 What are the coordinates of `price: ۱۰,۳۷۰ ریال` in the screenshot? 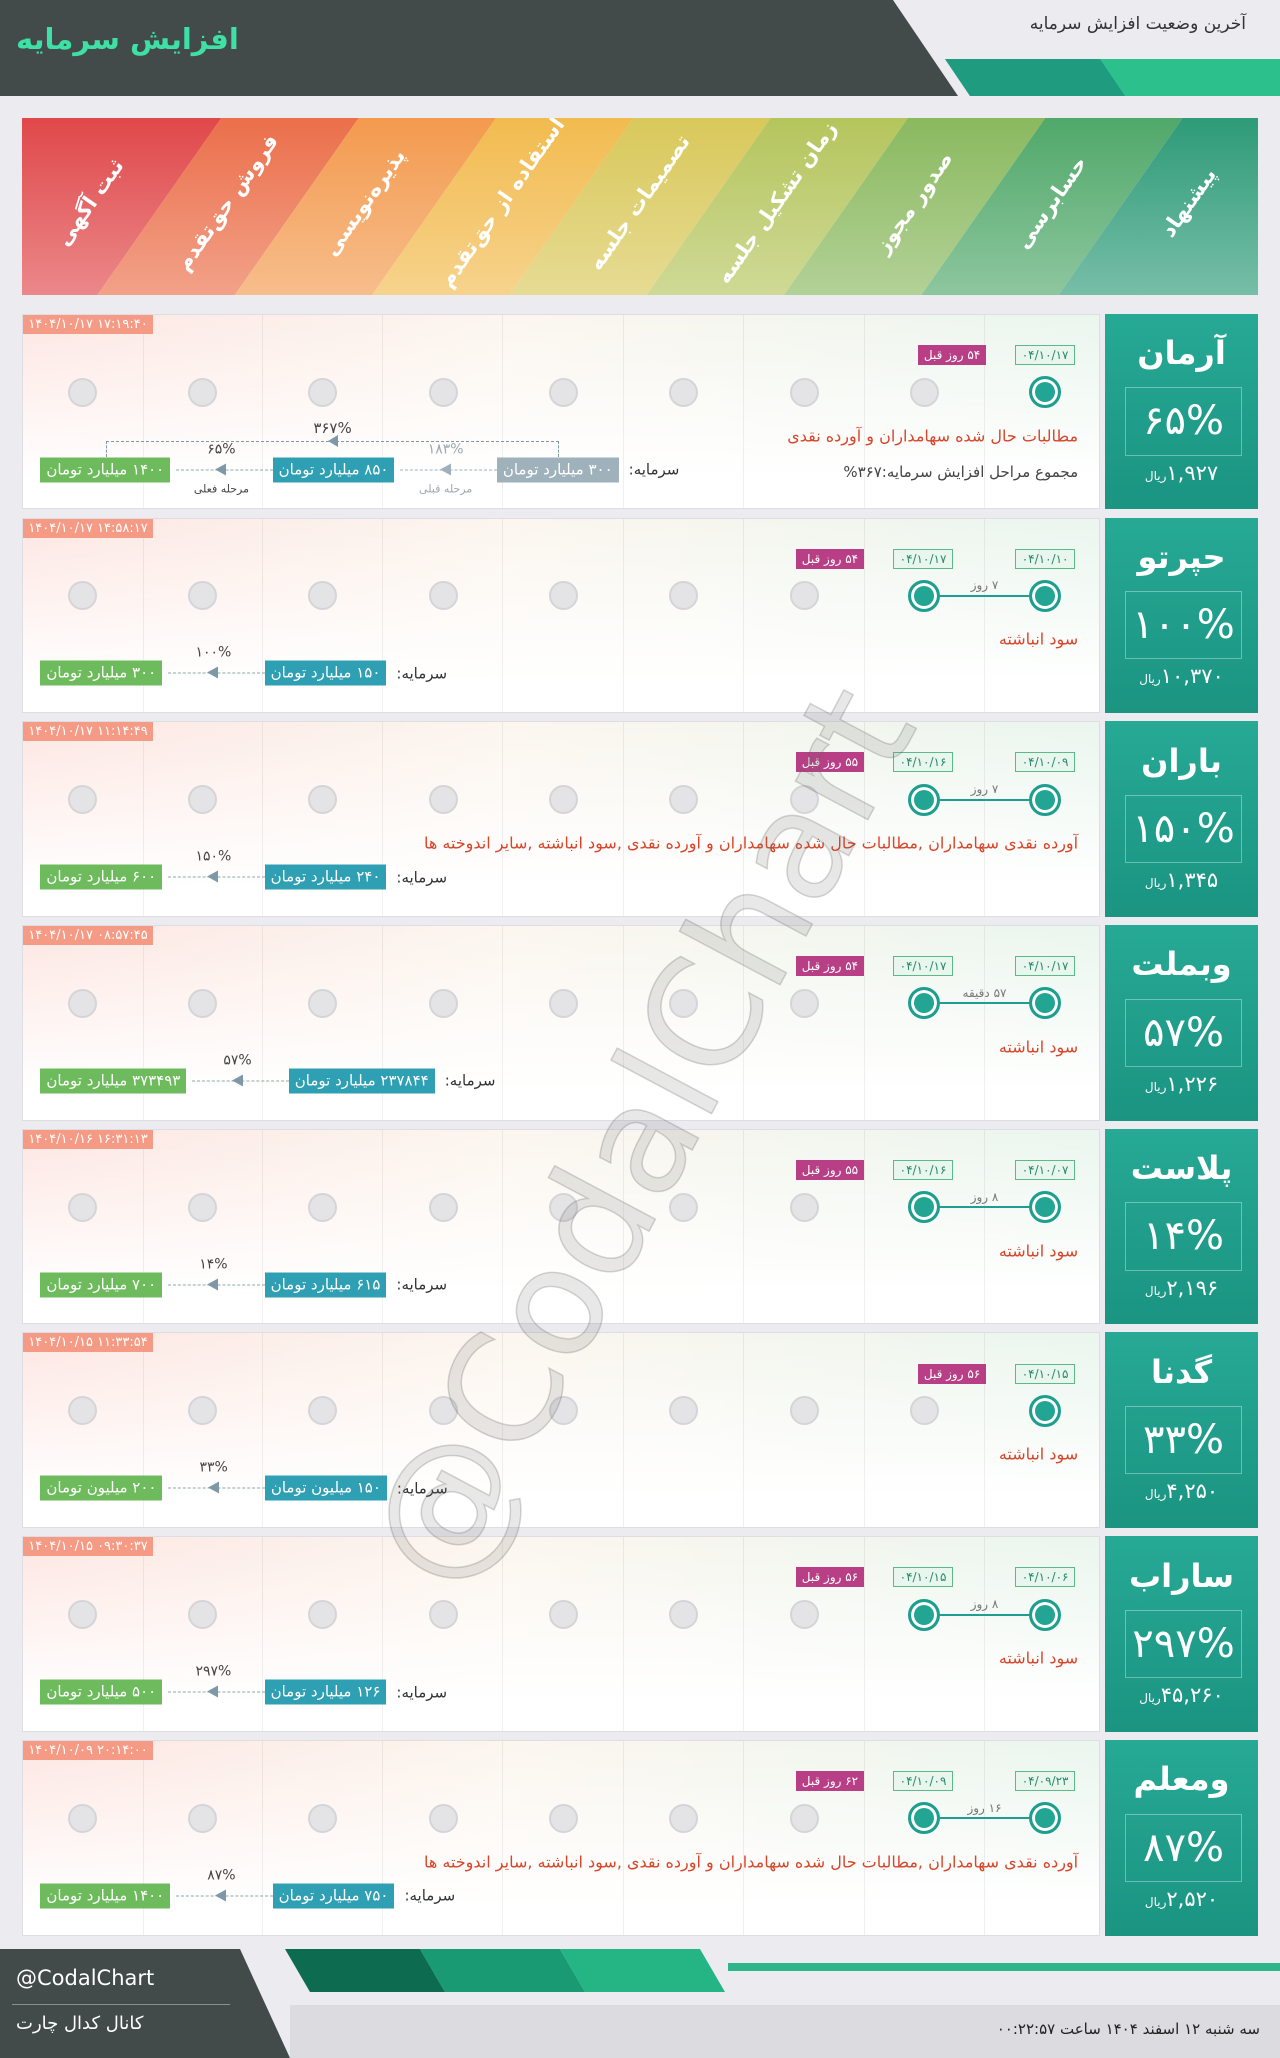 It's located at (1181, 676).